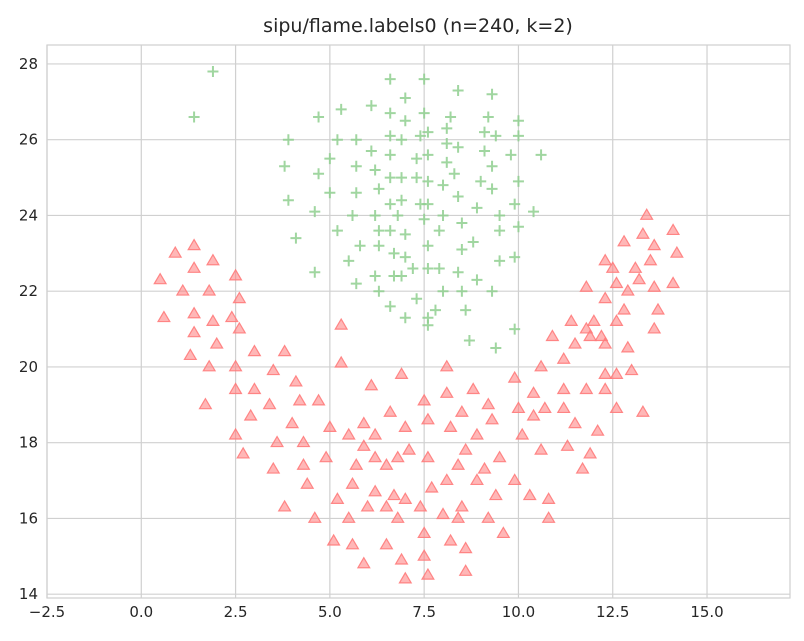 Image resolution: width=804 pixels, height=641 pixels. I want to click on x-tick-label: 7.5, so click(424, 612).